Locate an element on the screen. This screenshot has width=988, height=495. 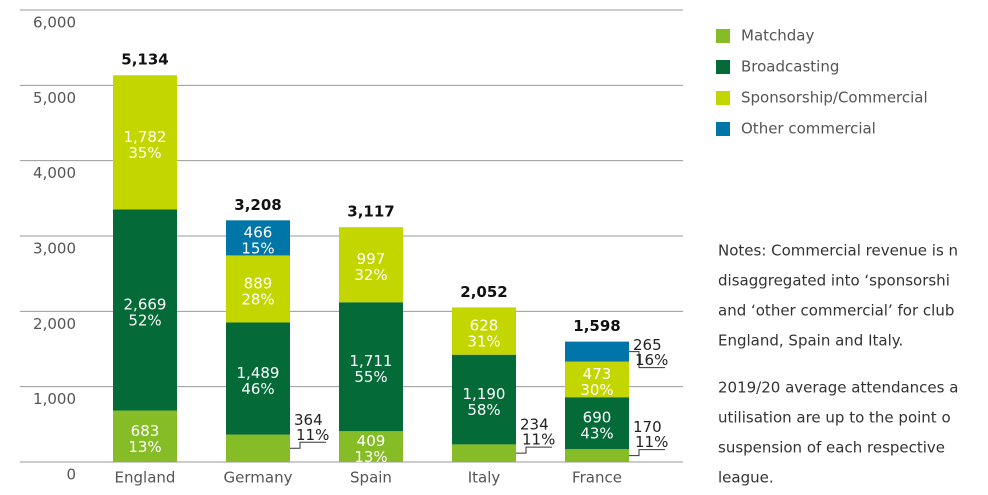
x-tick-label: France is located at coordinates (597, 478).